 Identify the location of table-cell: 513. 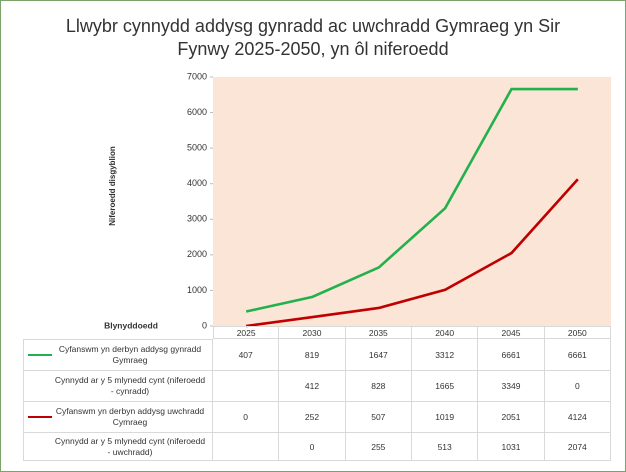
(445, 447).